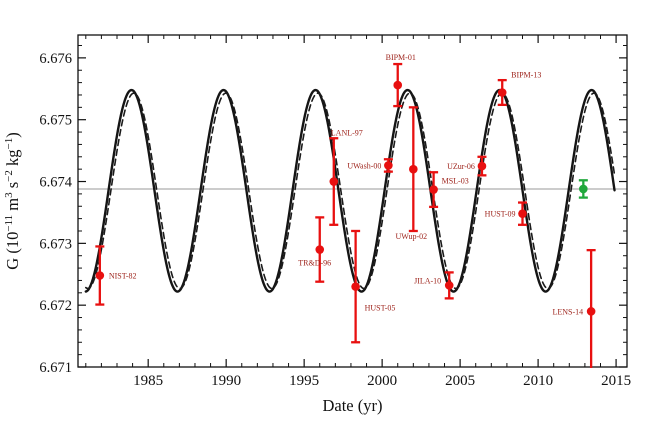 The height and width of the screenshot is (433, 650). I want to click on data-point-BIPM-13: BIPM-13, so click(519, 88).